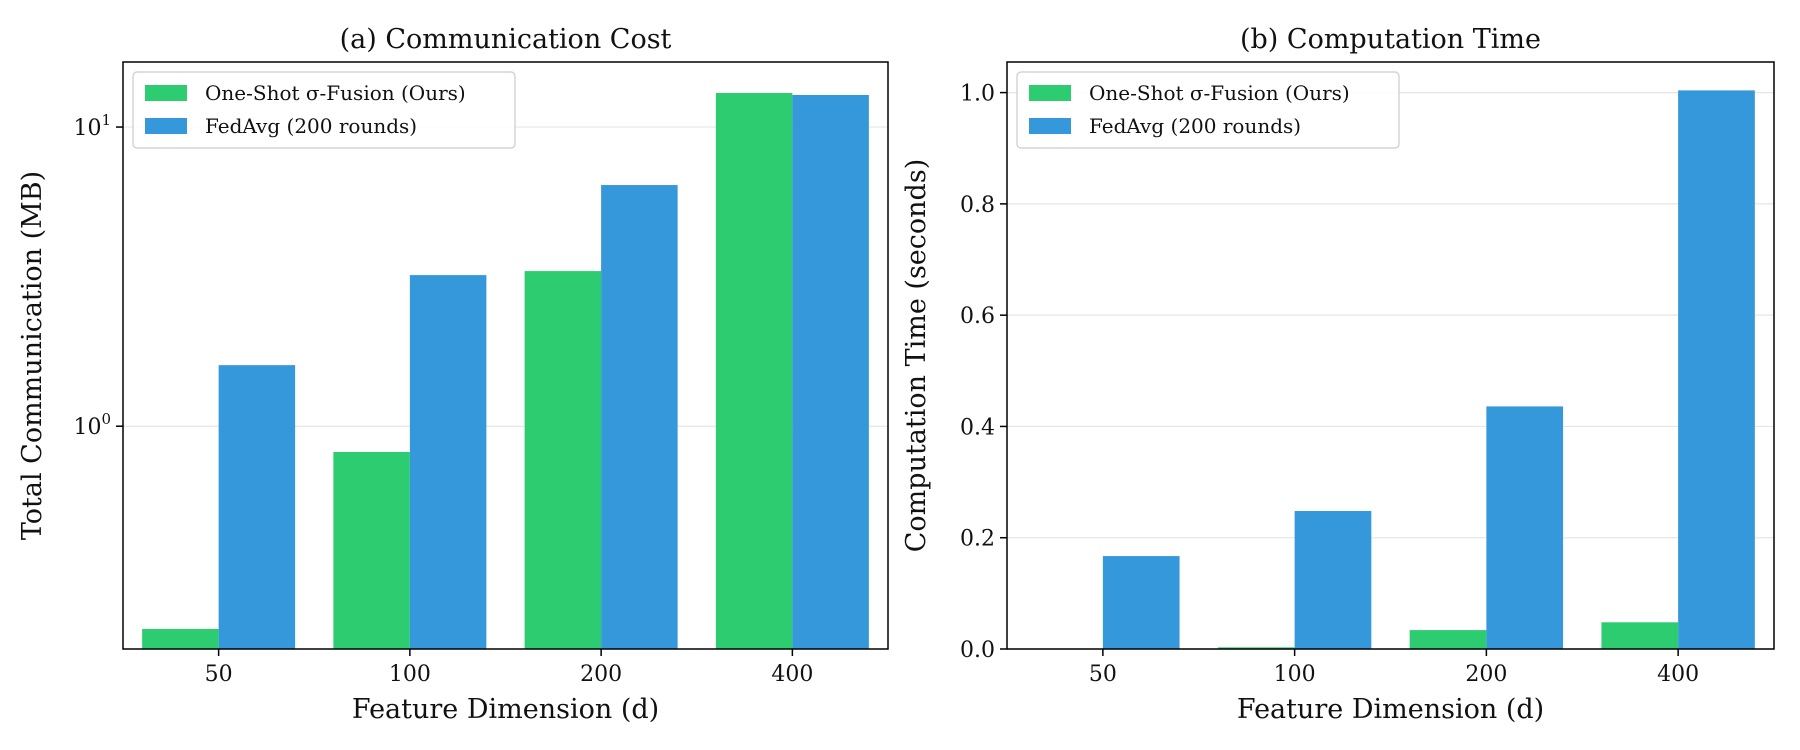 The height and width of the screenshot is (750, 1800). What do you see at coordinates (32, 355) in the screenshot?
I see `y-axis-label: Total Communication (MB)` at bounding box center [32, 355].